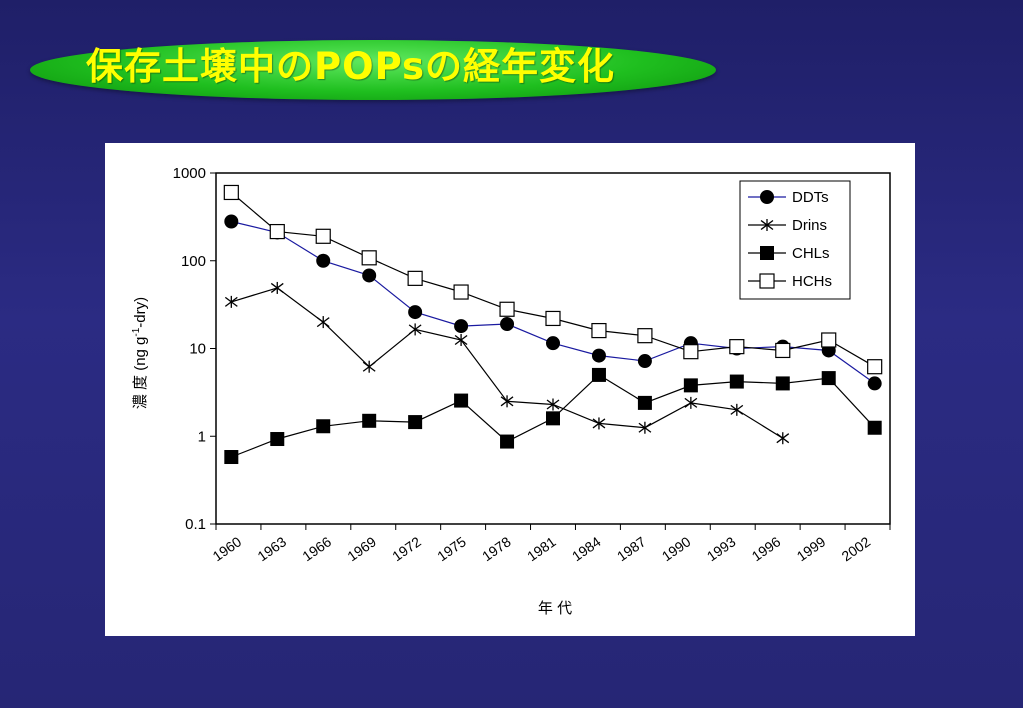  Describe the element at coordinates (496, 548) in the screenshot. I see `x-tick-label: 1978` at that location.